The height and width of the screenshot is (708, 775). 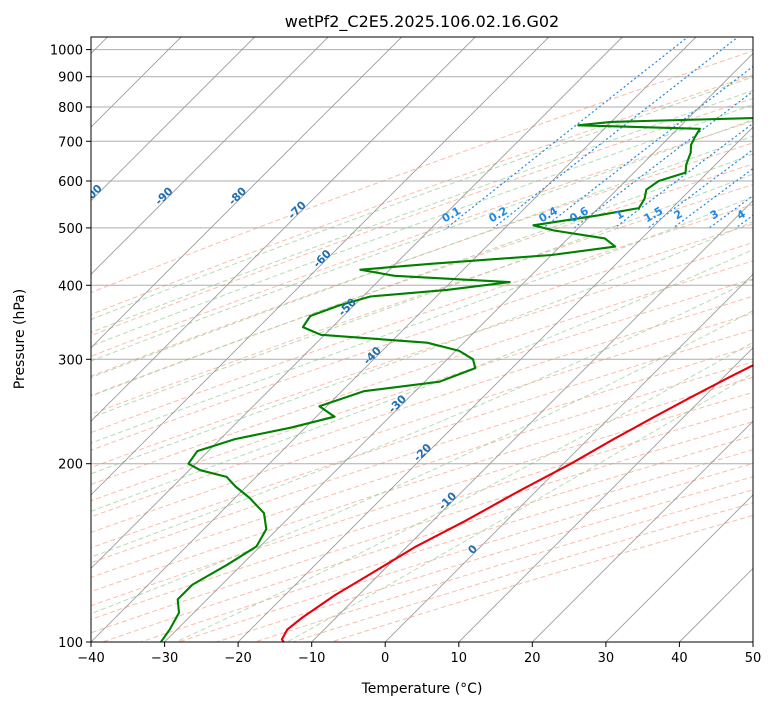 What do you see at coordinates (237, 658) in the screenshot?
I see `x-tick-label: −20` at bounding box center [237, 658].